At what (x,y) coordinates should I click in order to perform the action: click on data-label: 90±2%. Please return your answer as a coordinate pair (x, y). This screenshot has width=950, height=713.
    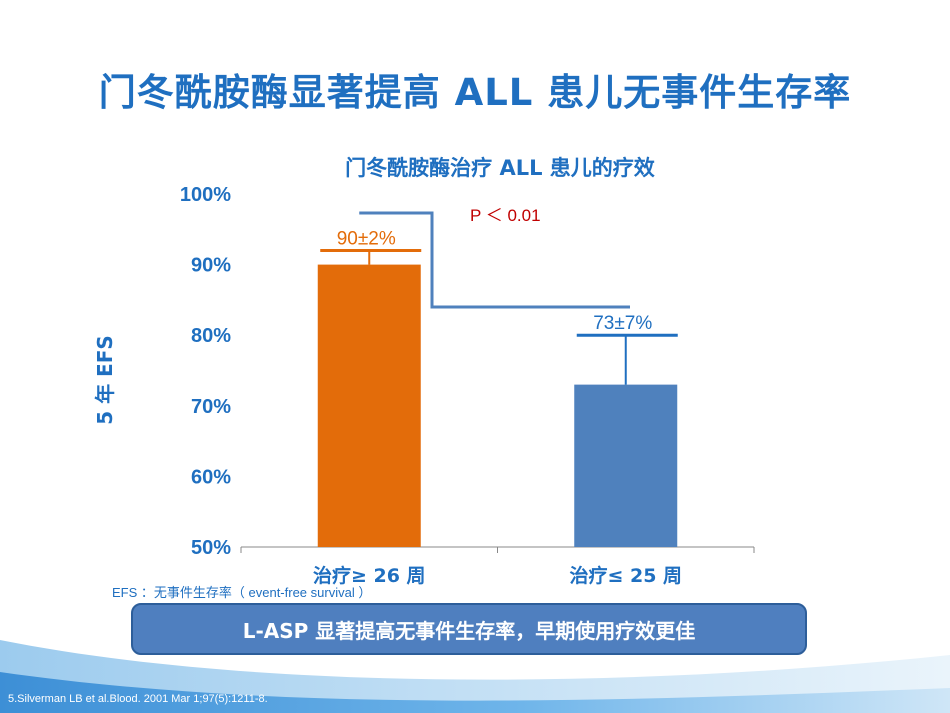
    Looking at the image, I should click on (366, 238).